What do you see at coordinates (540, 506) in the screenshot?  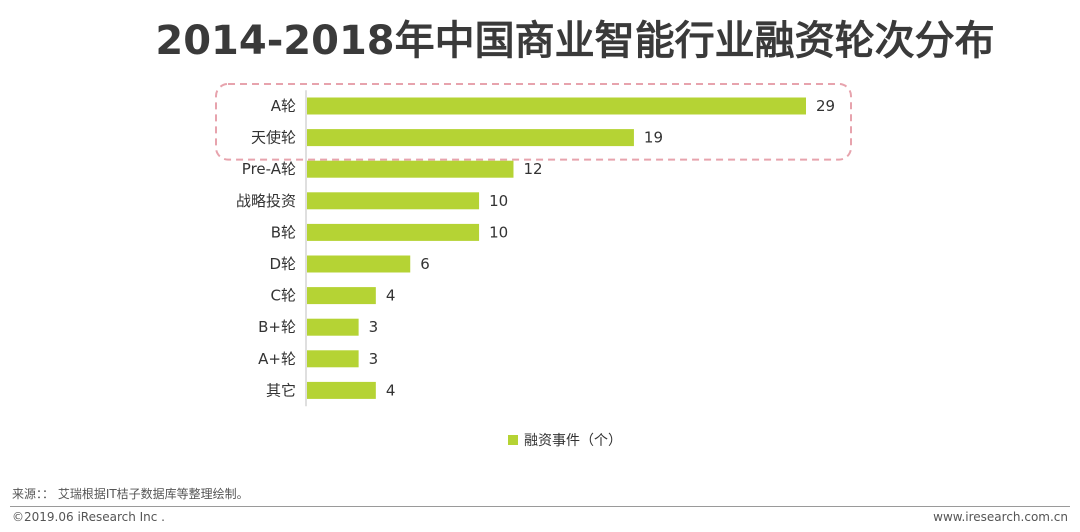 I see `footer-divider` at bounding box center [540, 506].